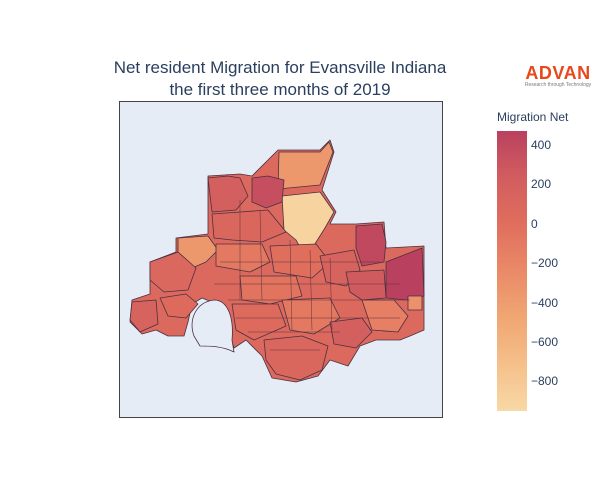 The width and height of the screenshot is (600, 500). What do you see at coordinates (533, 117) in the screenshot?
I see `colorbar-title: Migration Net` at bounding box center [533, 117].